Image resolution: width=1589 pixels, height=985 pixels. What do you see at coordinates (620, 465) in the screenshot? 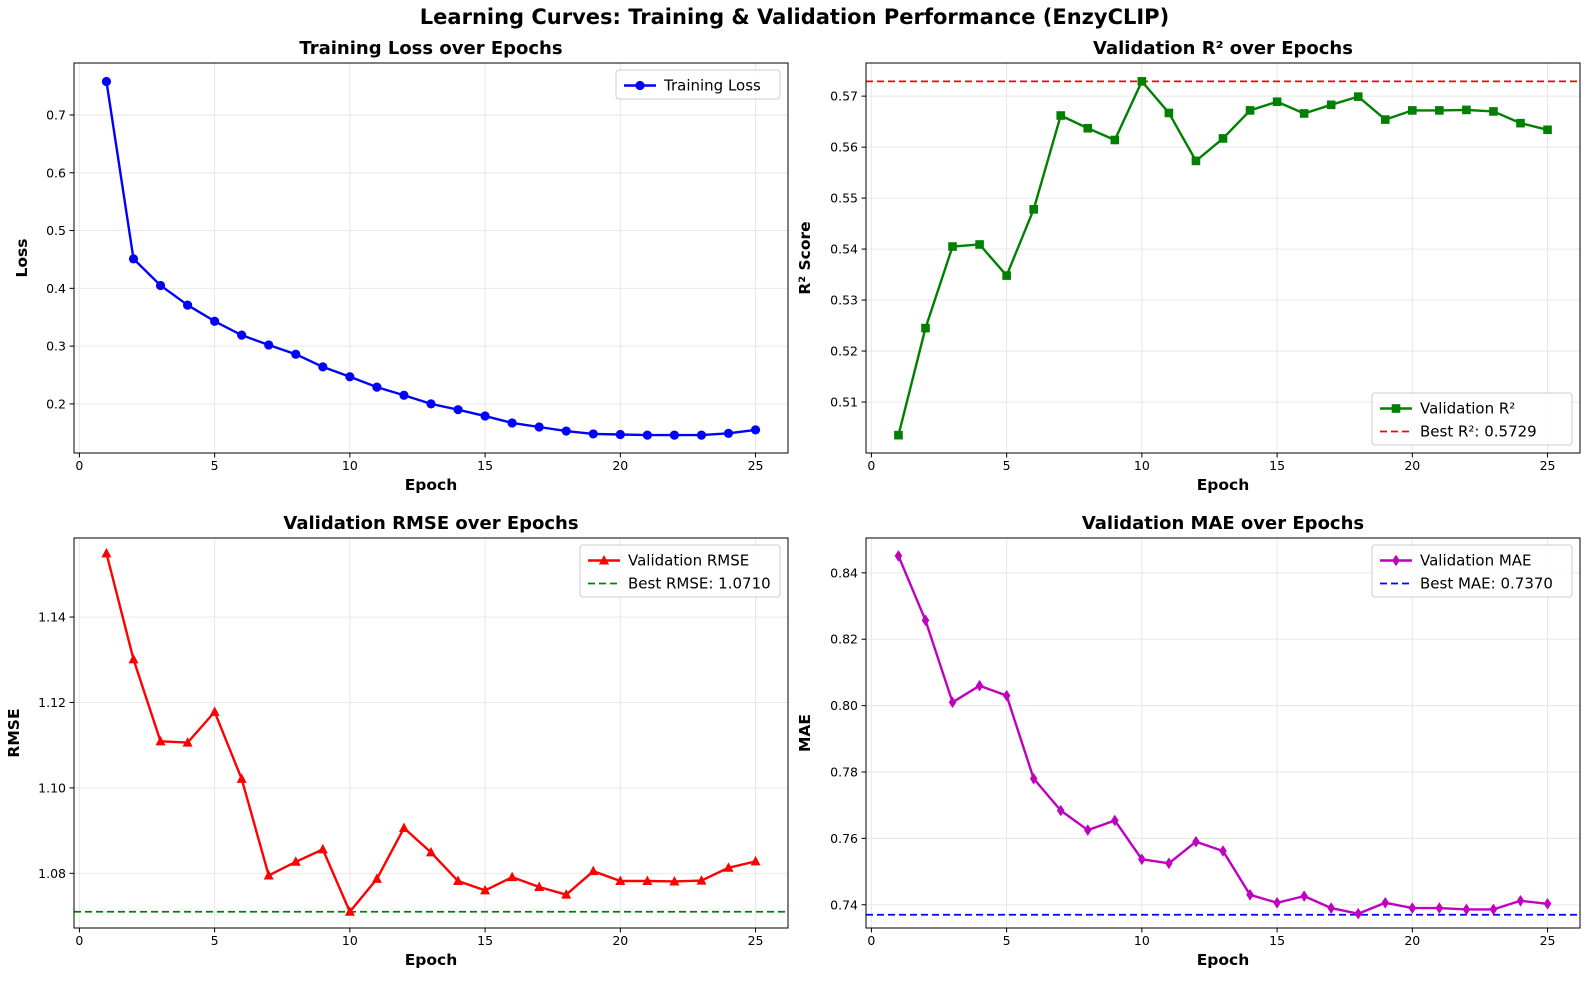
I see `training-loss-x-tick-label-4: 20` at bounding box center [620, 465].